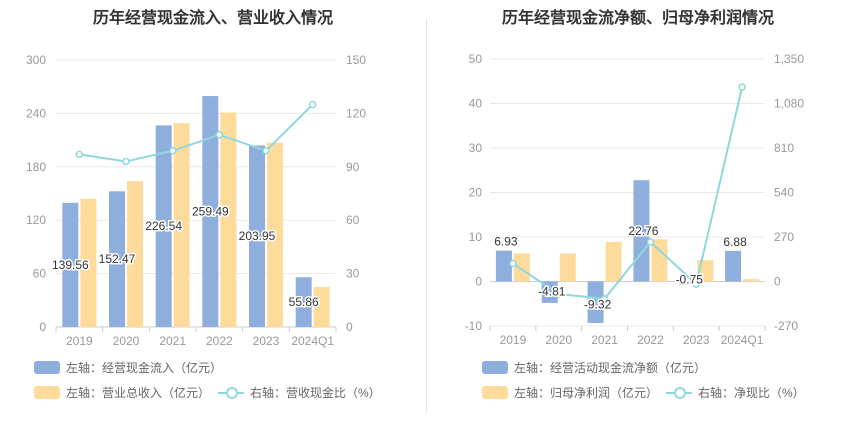 This screenshot has height=437, width=850. I want to click on bar-data-label: 22.76, so click(643, 231).